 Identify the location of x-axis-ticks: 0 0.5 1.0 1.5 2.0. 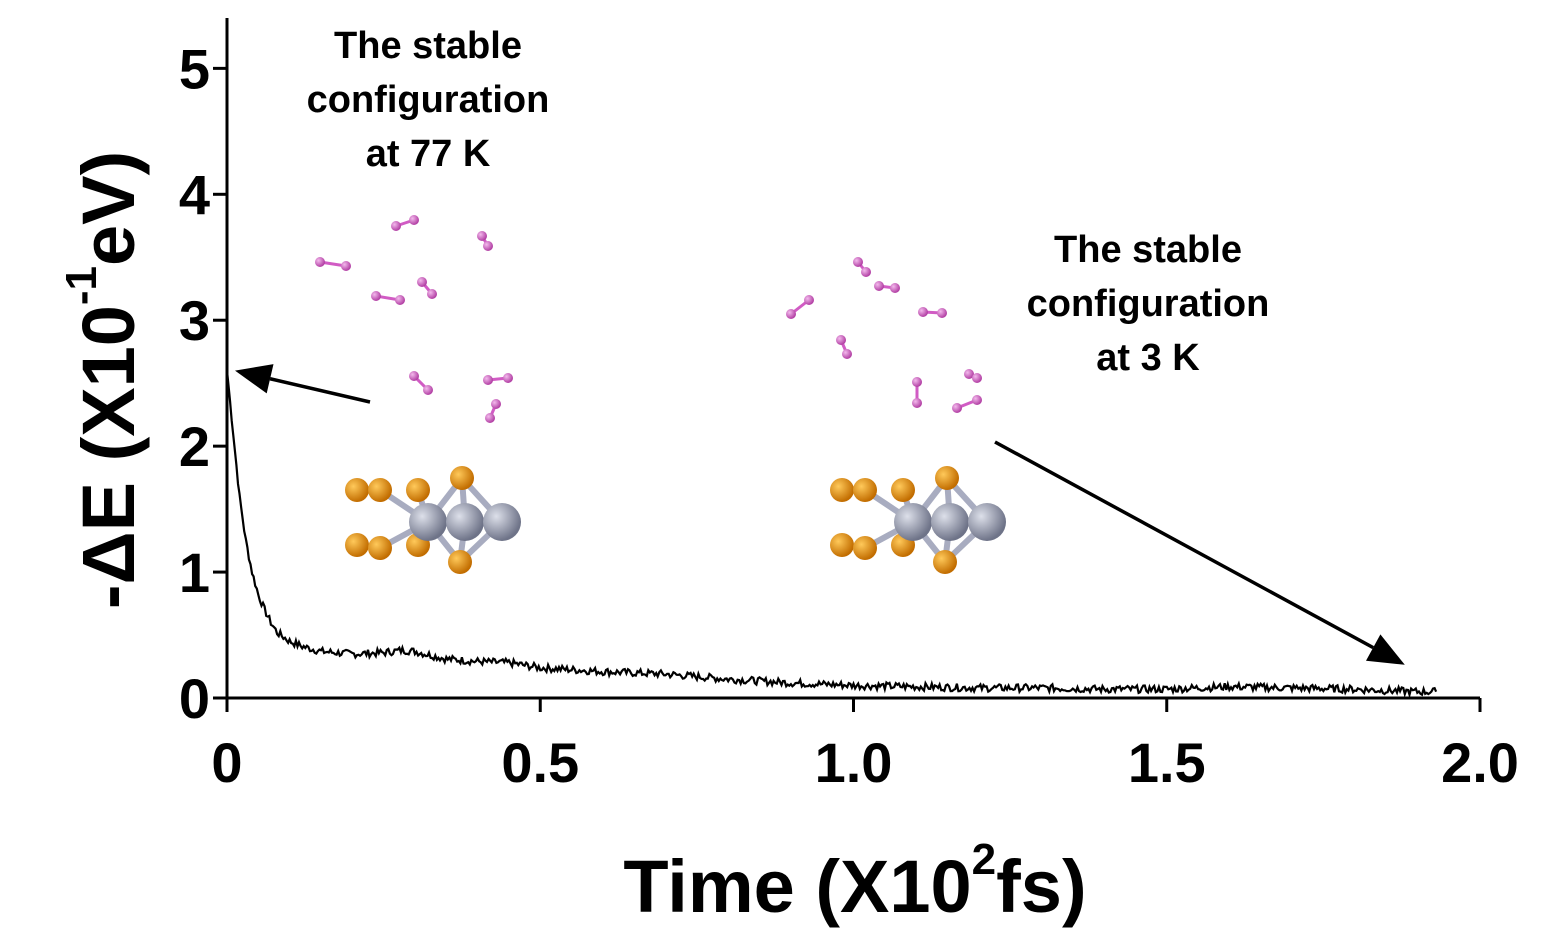
(865, 746).